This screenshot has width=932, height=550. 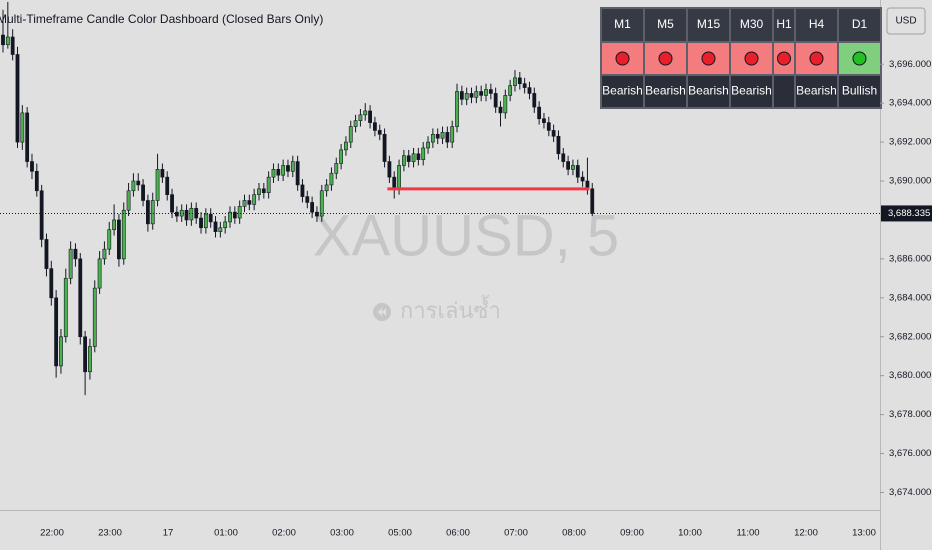 What do you see at coordinates (864, 533) in the screenshot?
I see `time-label: 13:00` at bounding box center [864, 533].